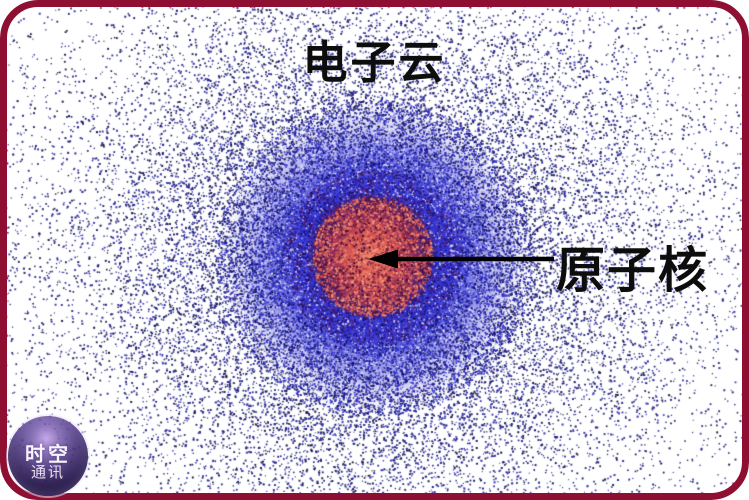 This screenshot has height=500, width=749. Describe the element at coordinates (47, 472) in the screenshot. I see `watermark-line2: 通讯` at that location.